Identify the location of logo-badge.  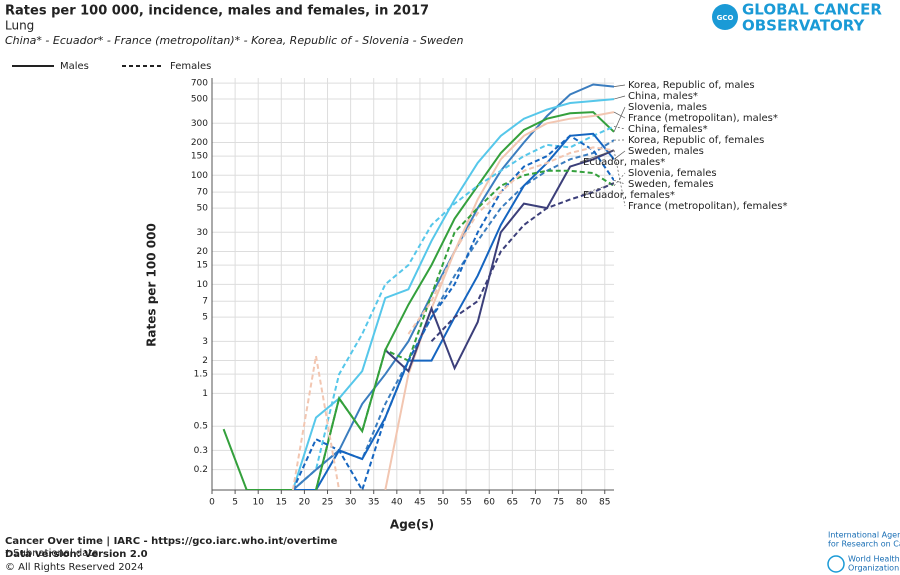
(725, 17).